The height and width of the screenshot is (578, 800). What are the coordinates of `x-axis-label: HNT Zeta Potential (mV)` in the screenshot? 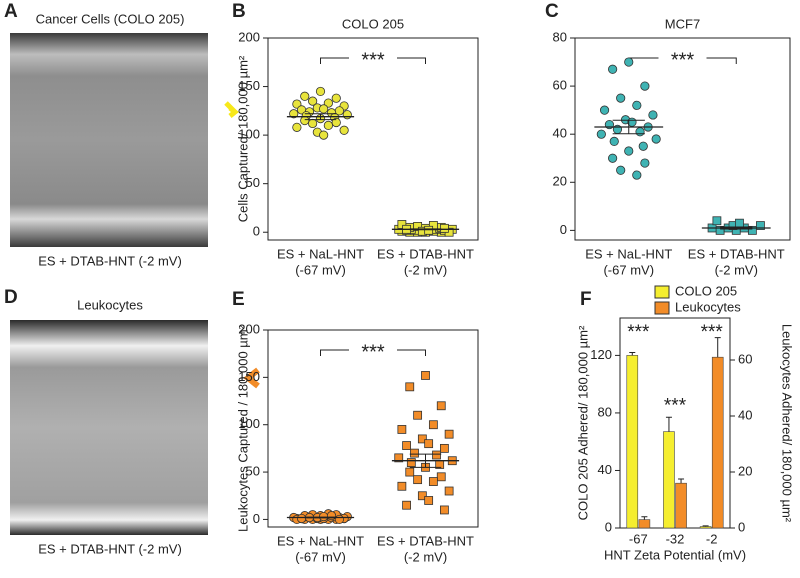 It's located at (675, 554).